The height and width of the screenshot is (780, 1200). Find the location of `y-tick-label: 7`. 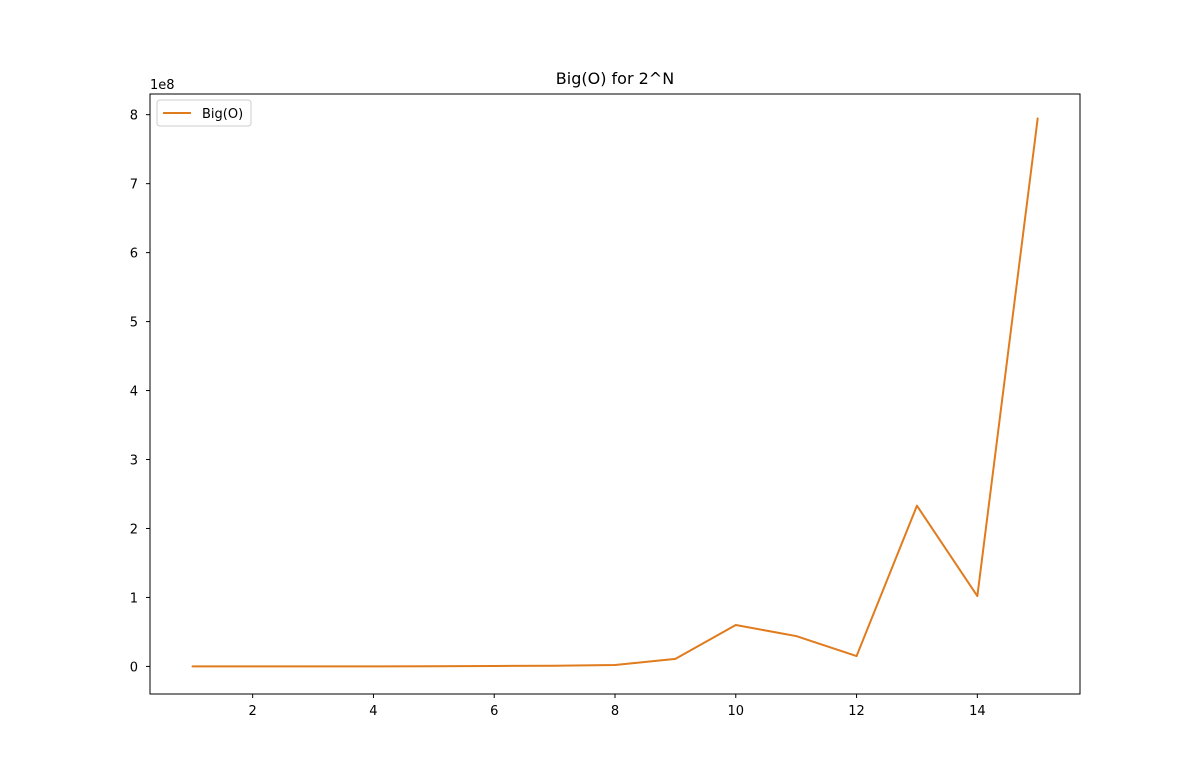

y-tick-label: 7 is located at coordinates (134, 185).